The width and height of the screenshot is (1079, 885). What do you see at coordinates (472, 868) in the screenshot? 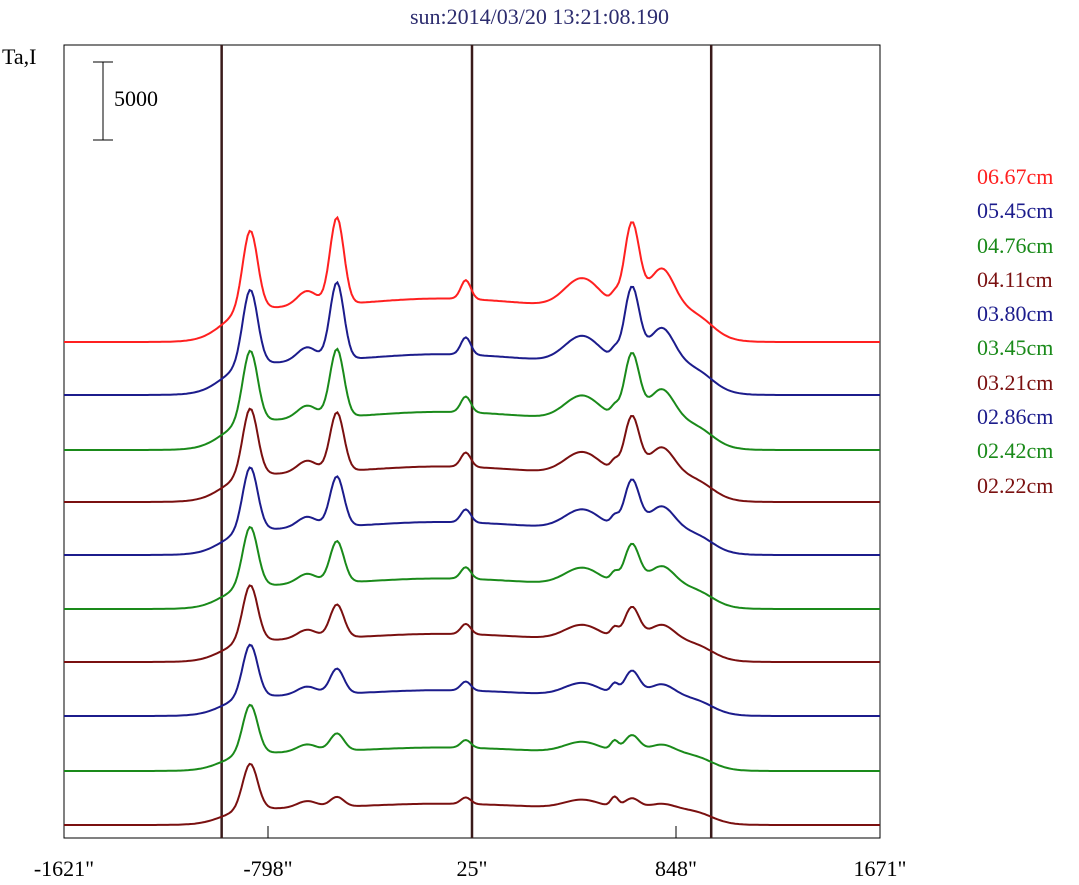
I see `x-tick-label: 25"` at bounding box center [472, 868].